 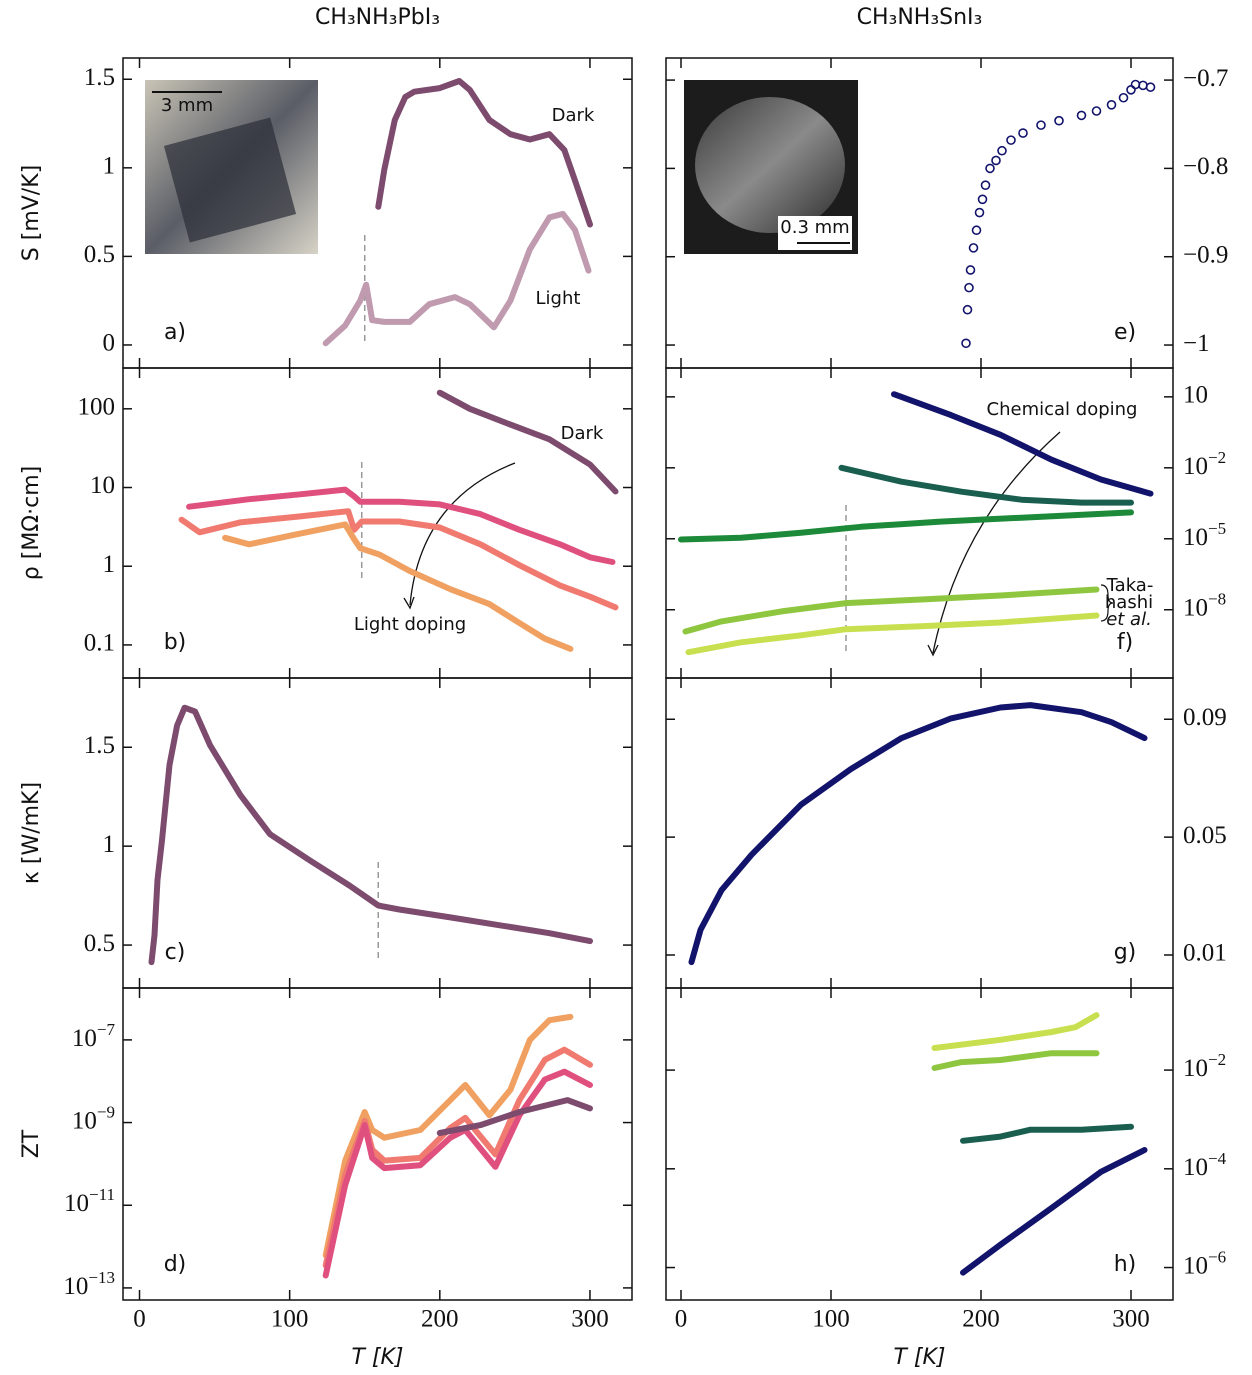 I want to click on y-tick-label: 0.1, so click(x=99, y=643).